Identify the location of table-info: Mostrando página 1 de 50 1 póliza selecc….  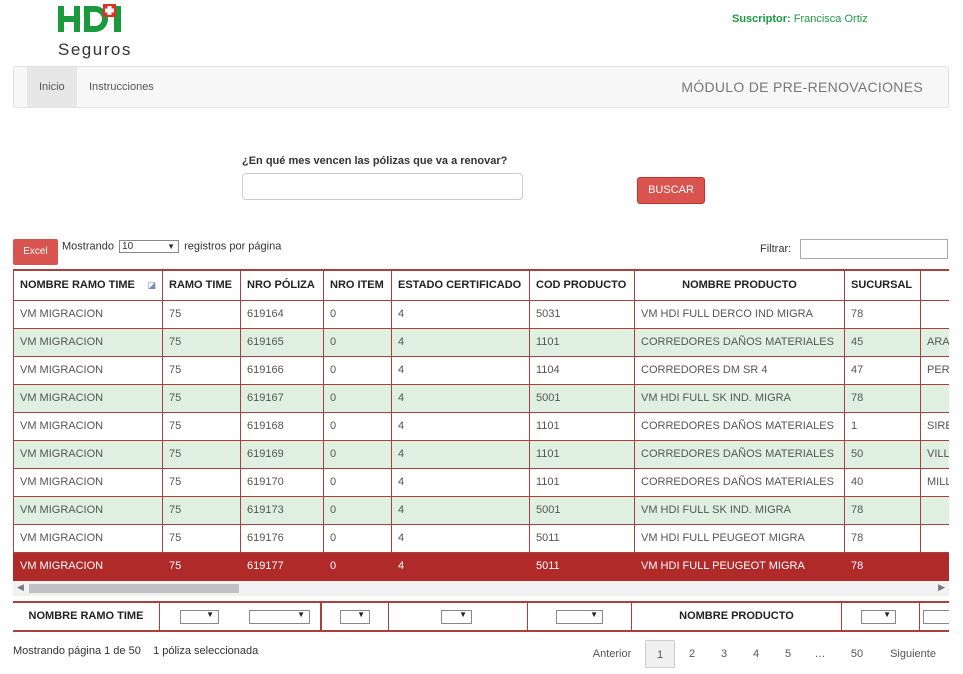
(135, 651).